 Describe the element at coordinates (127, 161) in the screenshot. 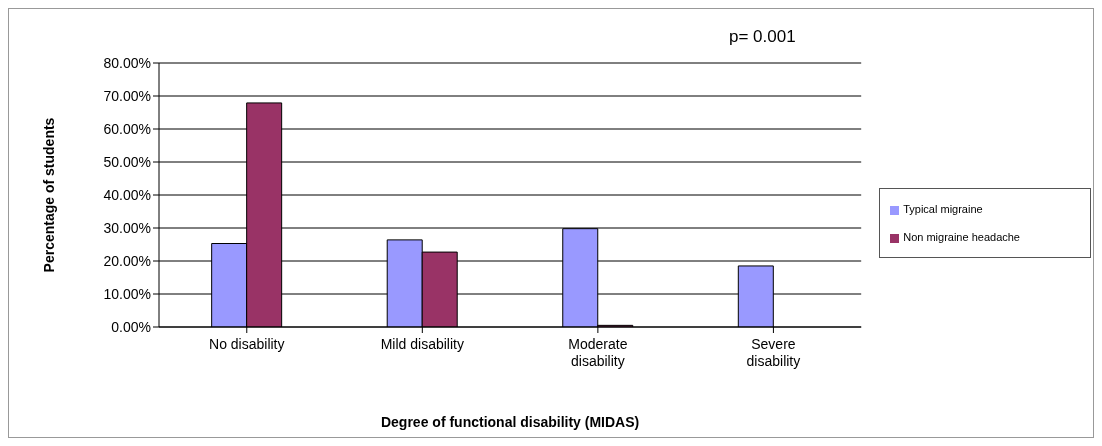

I see `y-tick-label: 50.00%` at that location.